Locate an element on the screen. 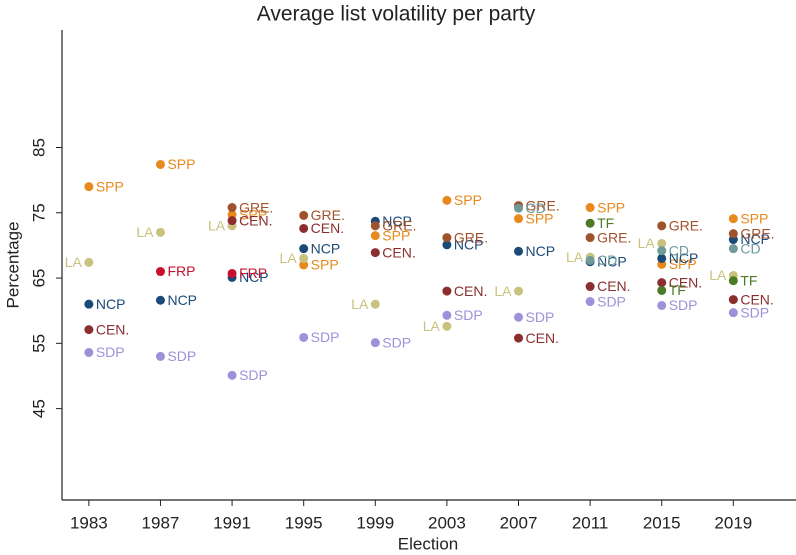 The width and height of the screenshot is (796, 555). x-tick-label: 1999 is located at coordinates (375, 522).